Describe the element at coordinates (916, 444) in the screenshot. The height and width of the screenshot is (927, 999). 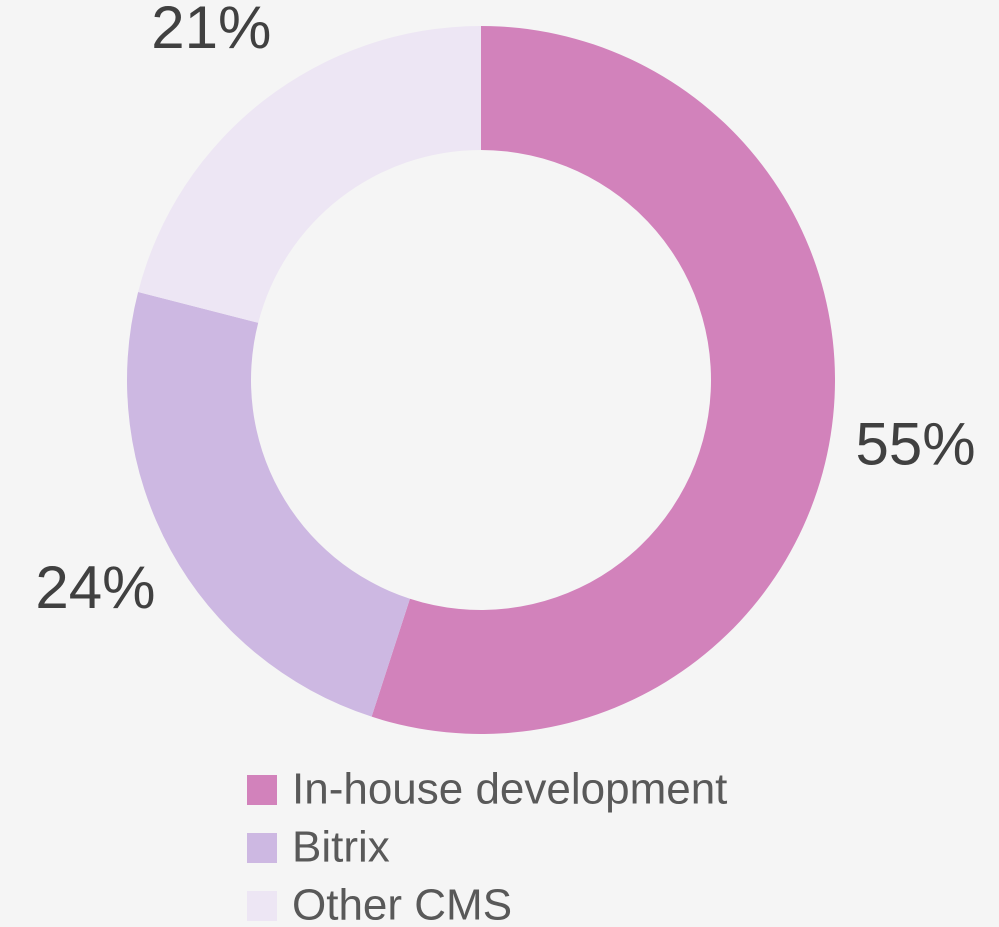
I see `data-label: 55%` at that location.